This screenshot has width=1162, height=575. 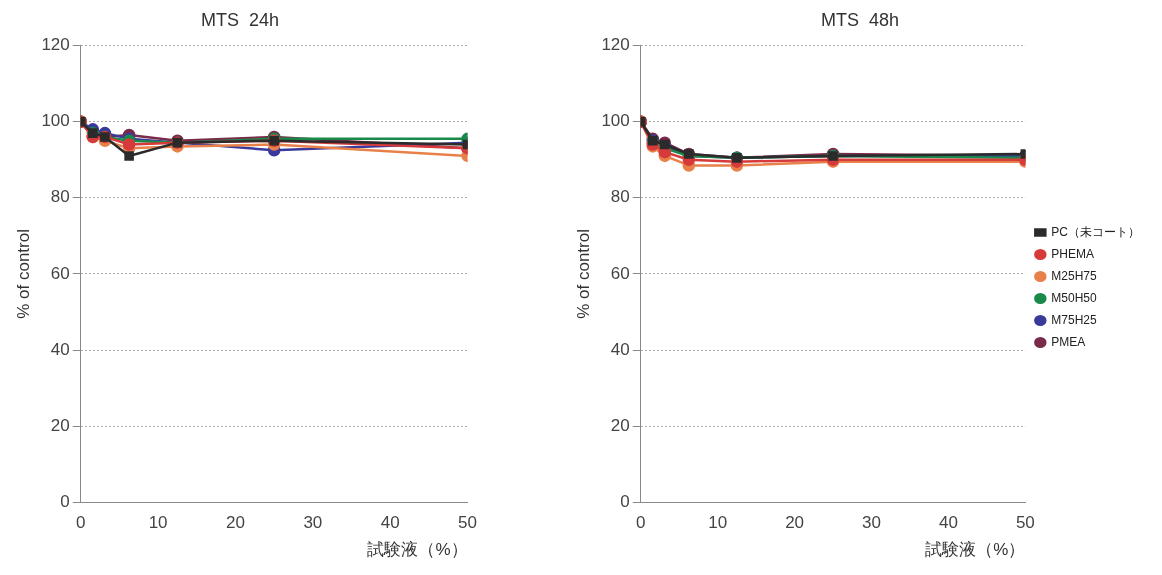 I want to click on legend-label: PC（未コート）, so click(x=1095, y=231).